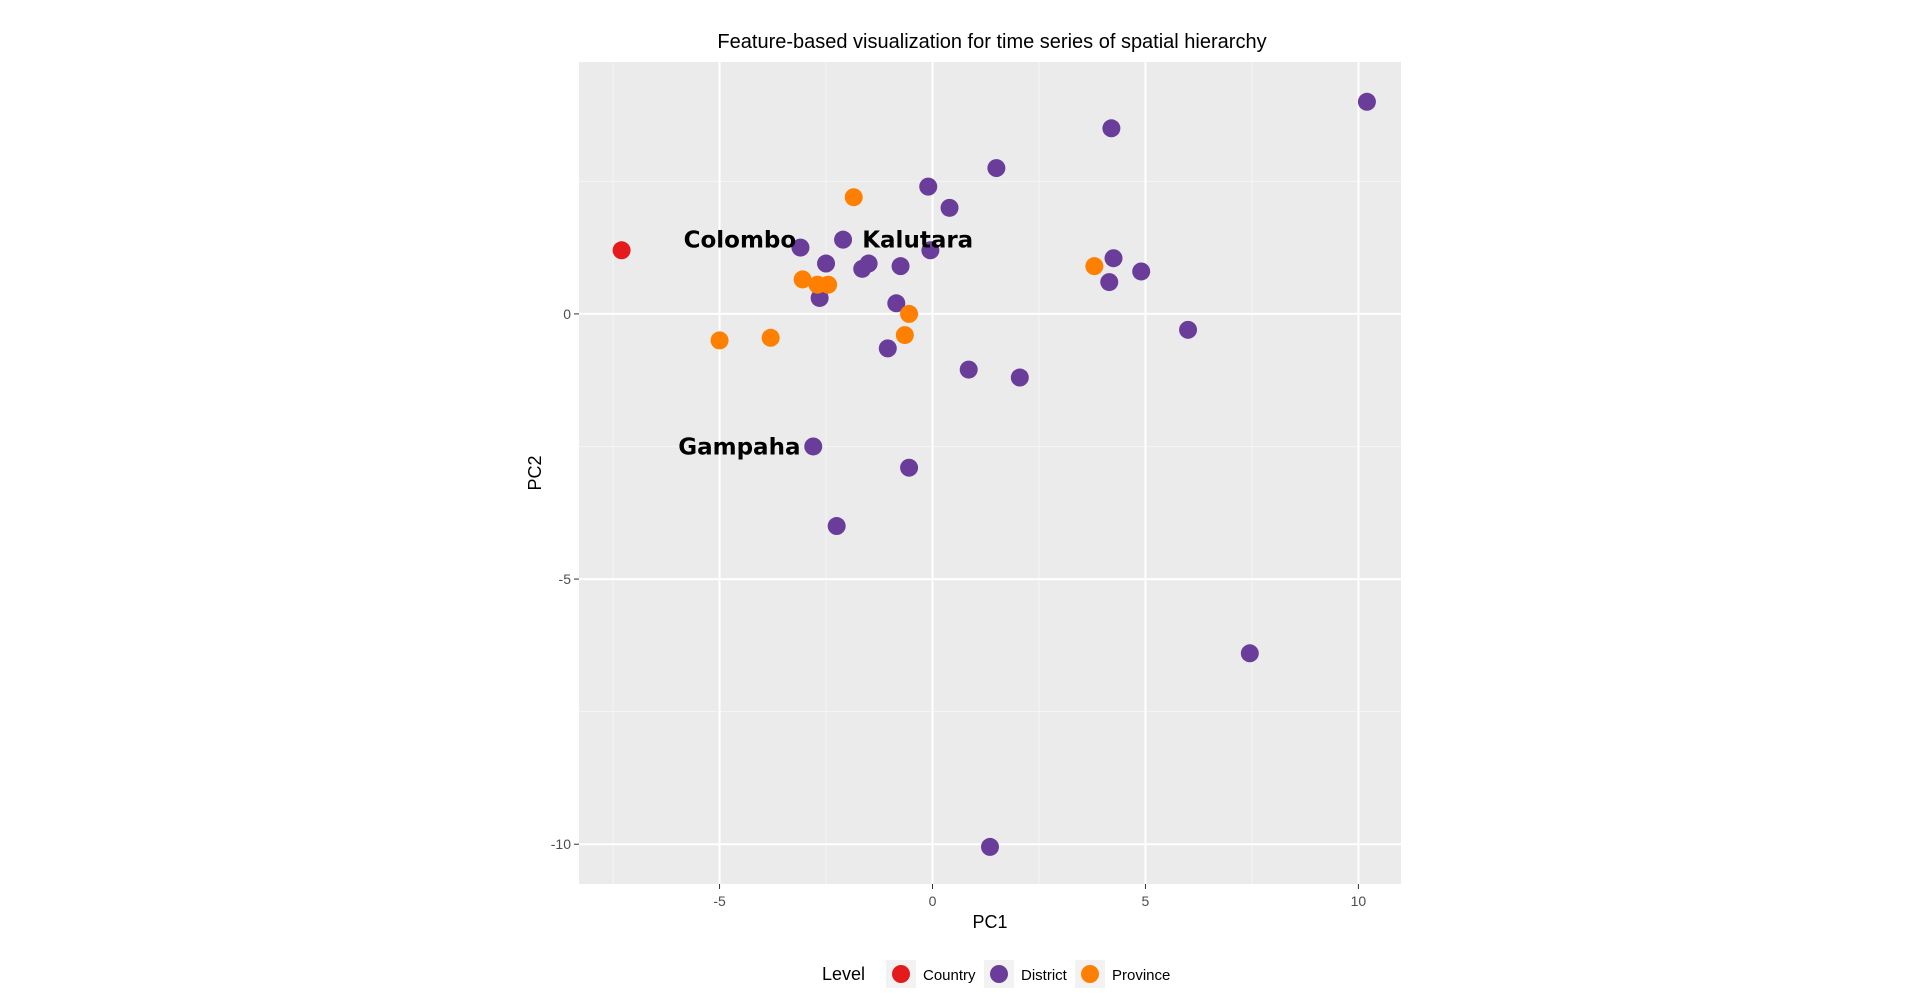  Describe the element at coordinates (949, 975) in the screenshot. I see `legend-label-country: Country` at that location.